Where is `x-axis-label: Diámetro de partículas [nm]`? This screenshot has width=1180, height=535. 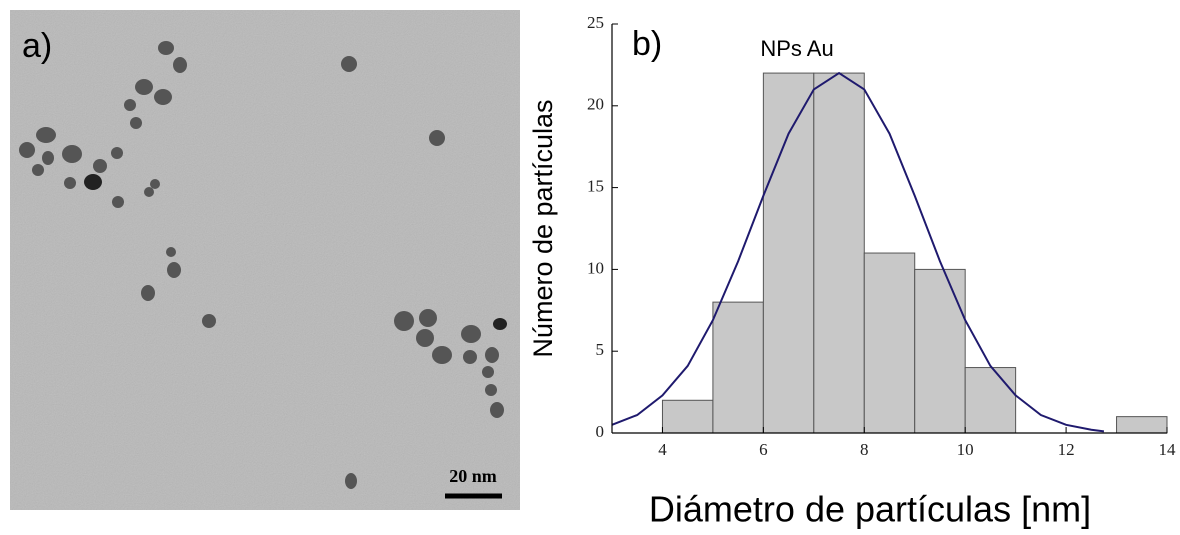
x-axis-label: Diámetro de partículas [nm] is located at coordinates (870, 509).